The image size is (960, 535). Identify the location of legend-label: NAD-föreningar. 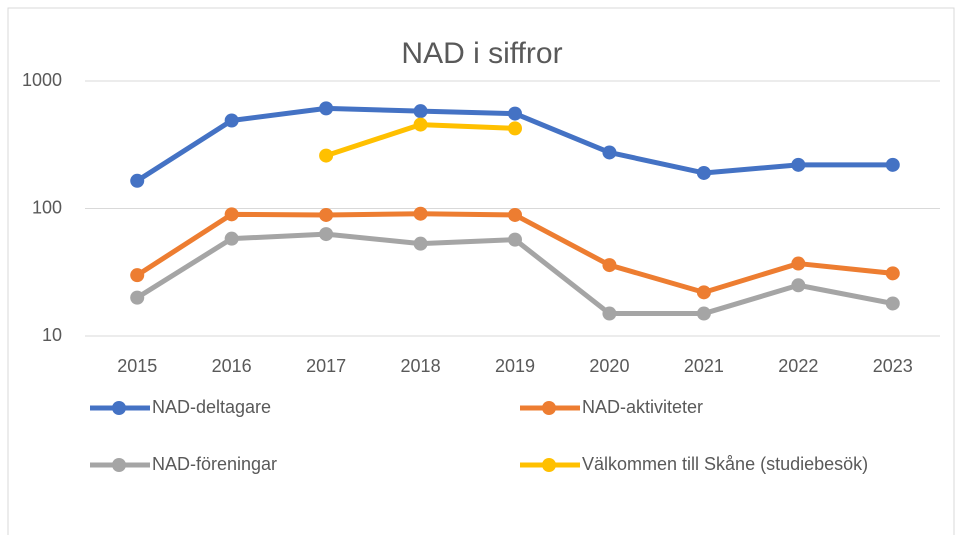
(214, 464).